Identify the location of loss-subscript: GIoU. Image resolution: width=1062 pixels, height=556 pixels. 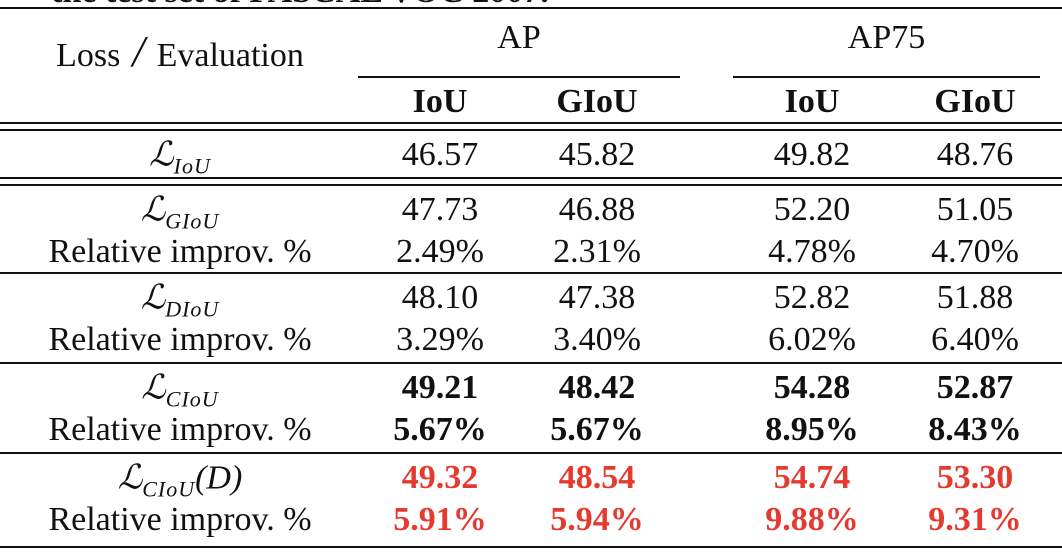
(192, 221).